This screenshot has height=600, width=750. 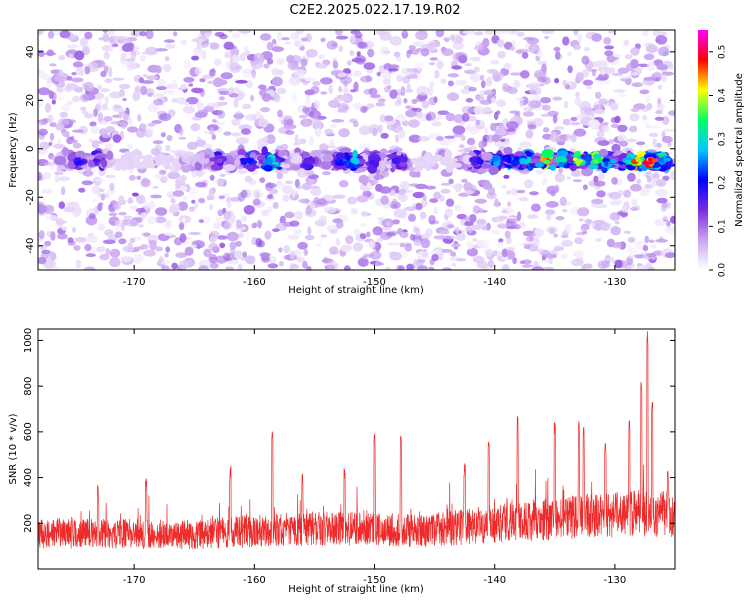 I want to click on page-title: C2E2.2025.022.17.19.R02, so click(x=374, y=10).